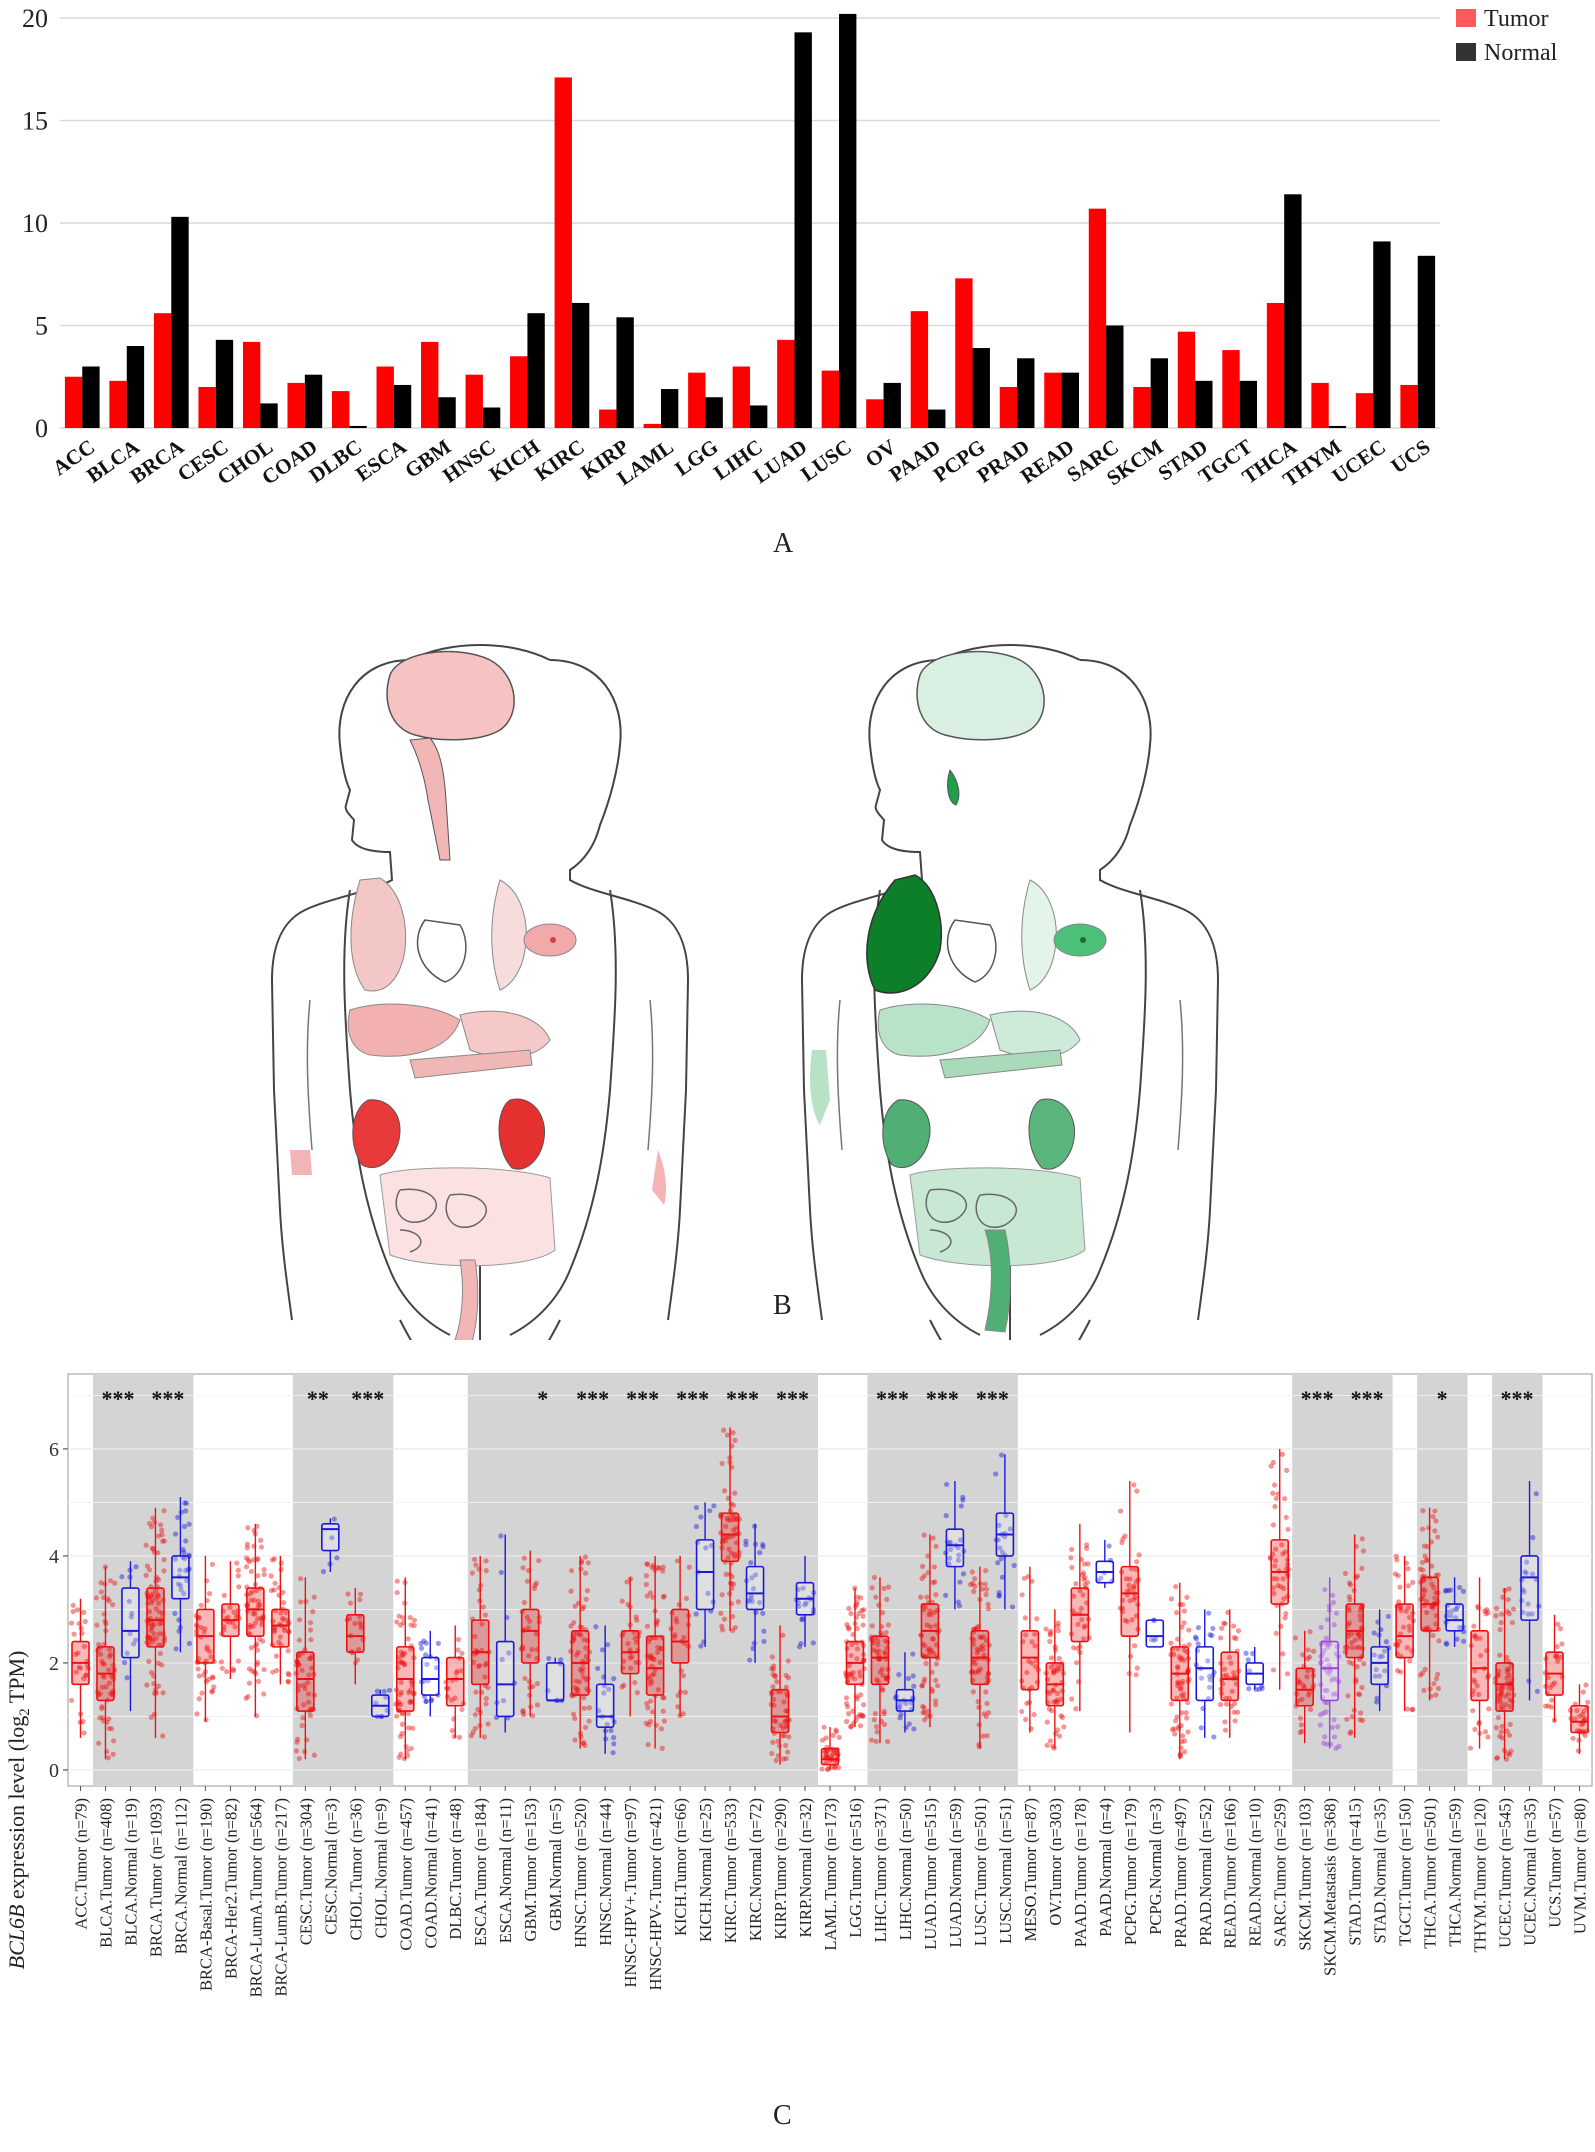  What do you see at coordinates (992, 1398) in the screenshot?
I see `c-significance-label: ***` at bounding box center [992, 1398].